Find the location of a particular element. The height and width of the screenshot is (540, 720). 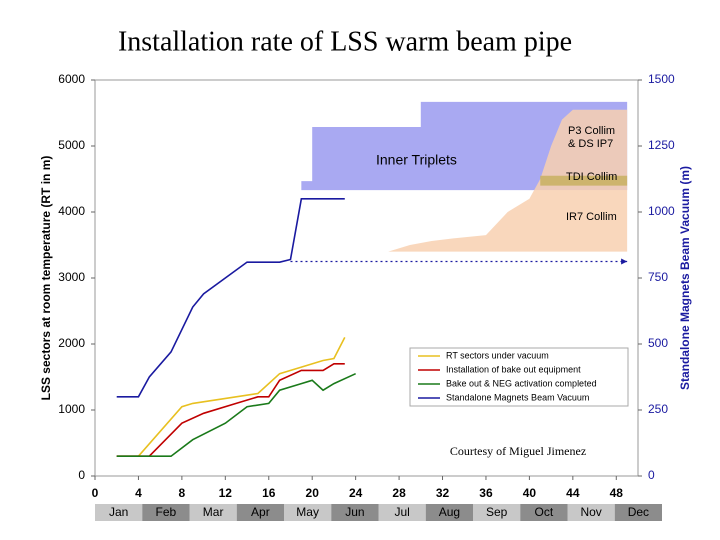

annotation: Courtesy of Miguel Jimenez is located at coordinates (518, 451).